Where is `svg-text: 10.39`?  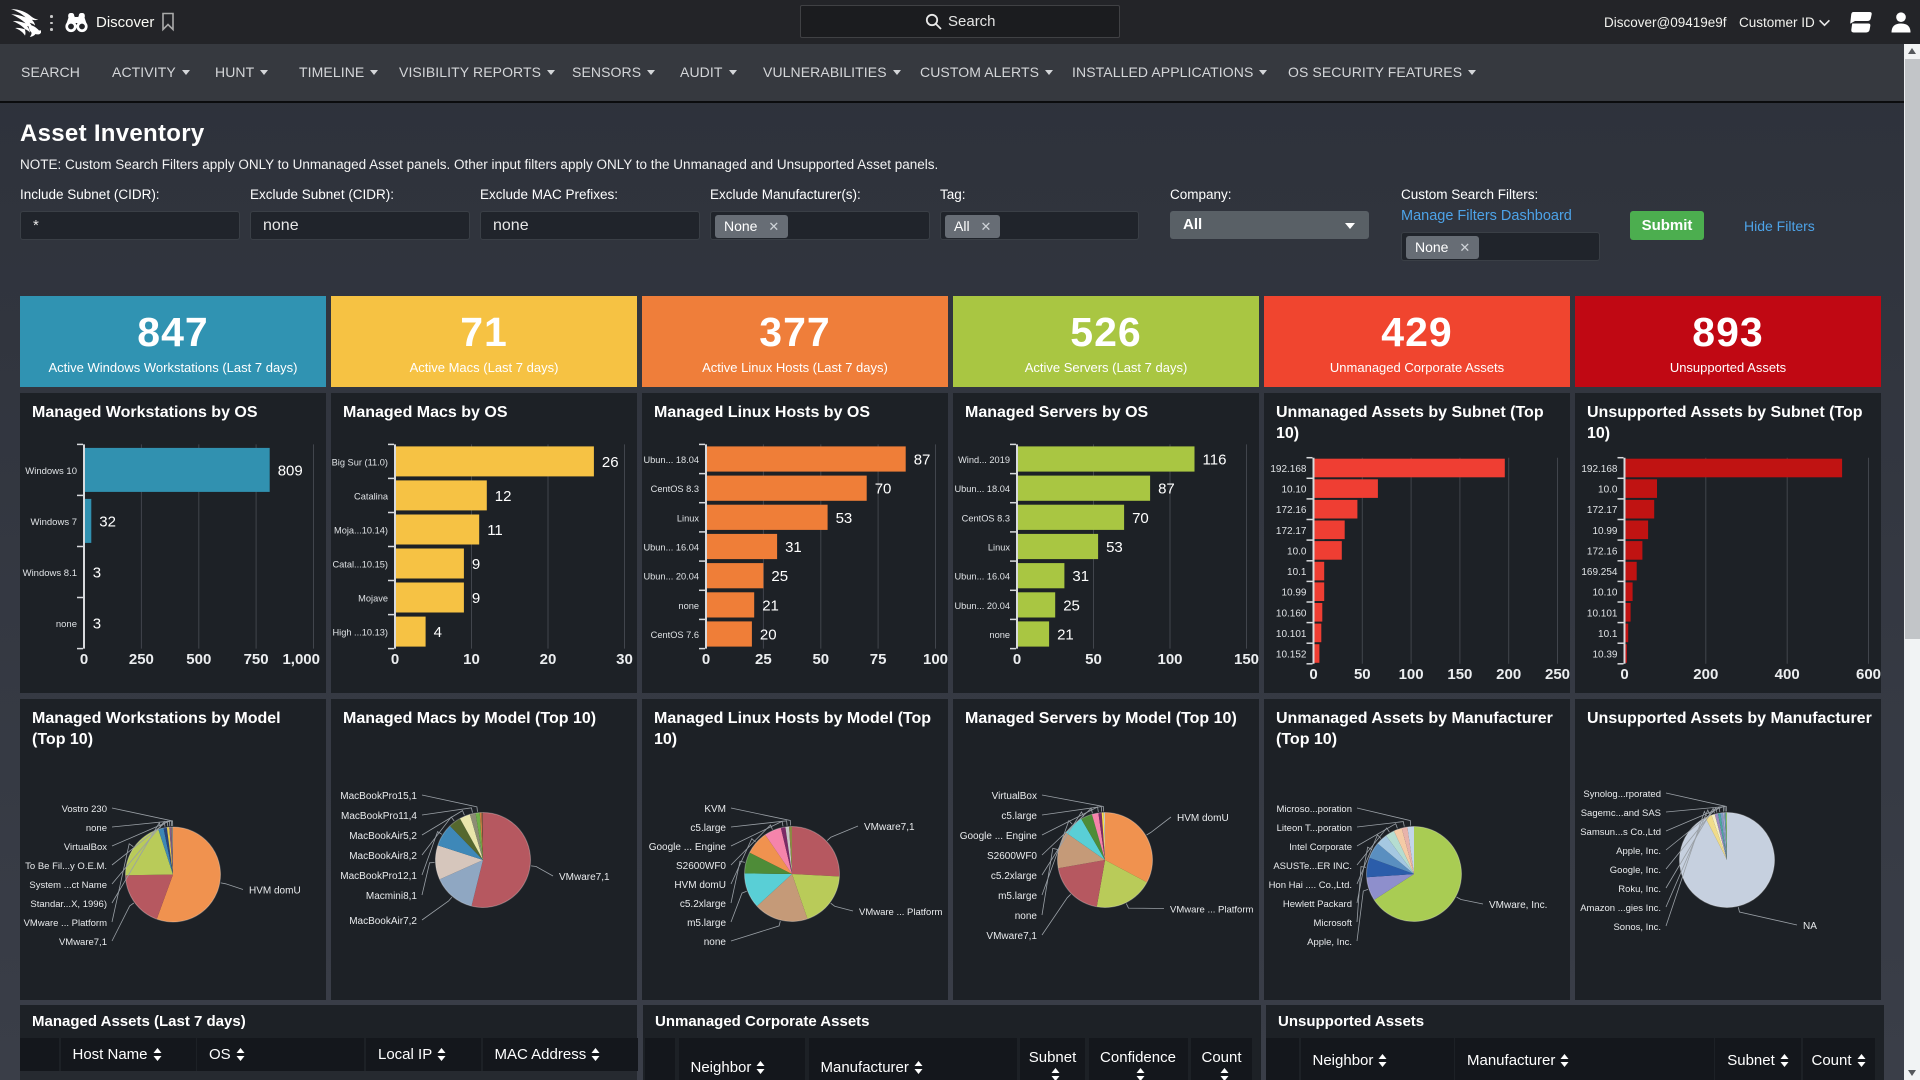 svg-text: 10.39 is located at coordinates (1604, 655).